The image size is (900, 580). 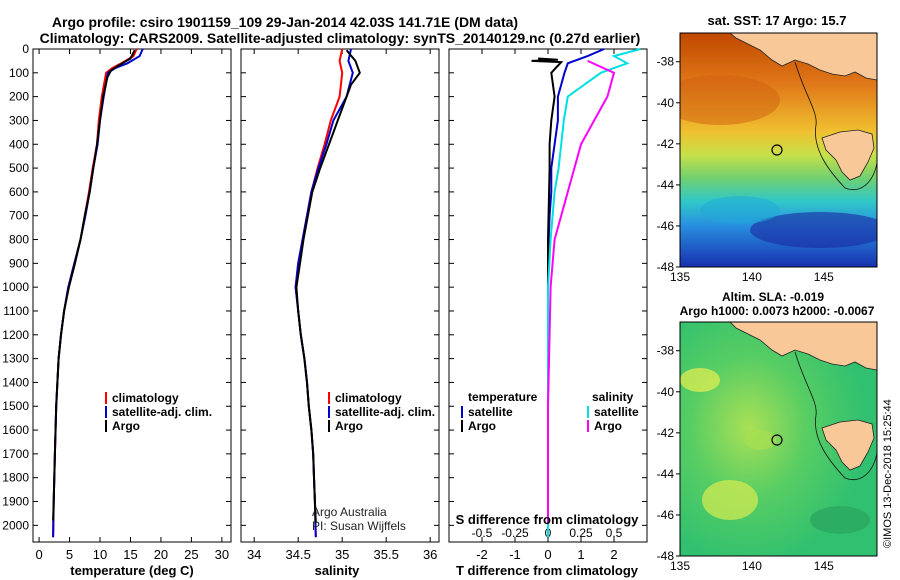 I want to click on depth-tick-label: 800, so click(x=19, y=240).